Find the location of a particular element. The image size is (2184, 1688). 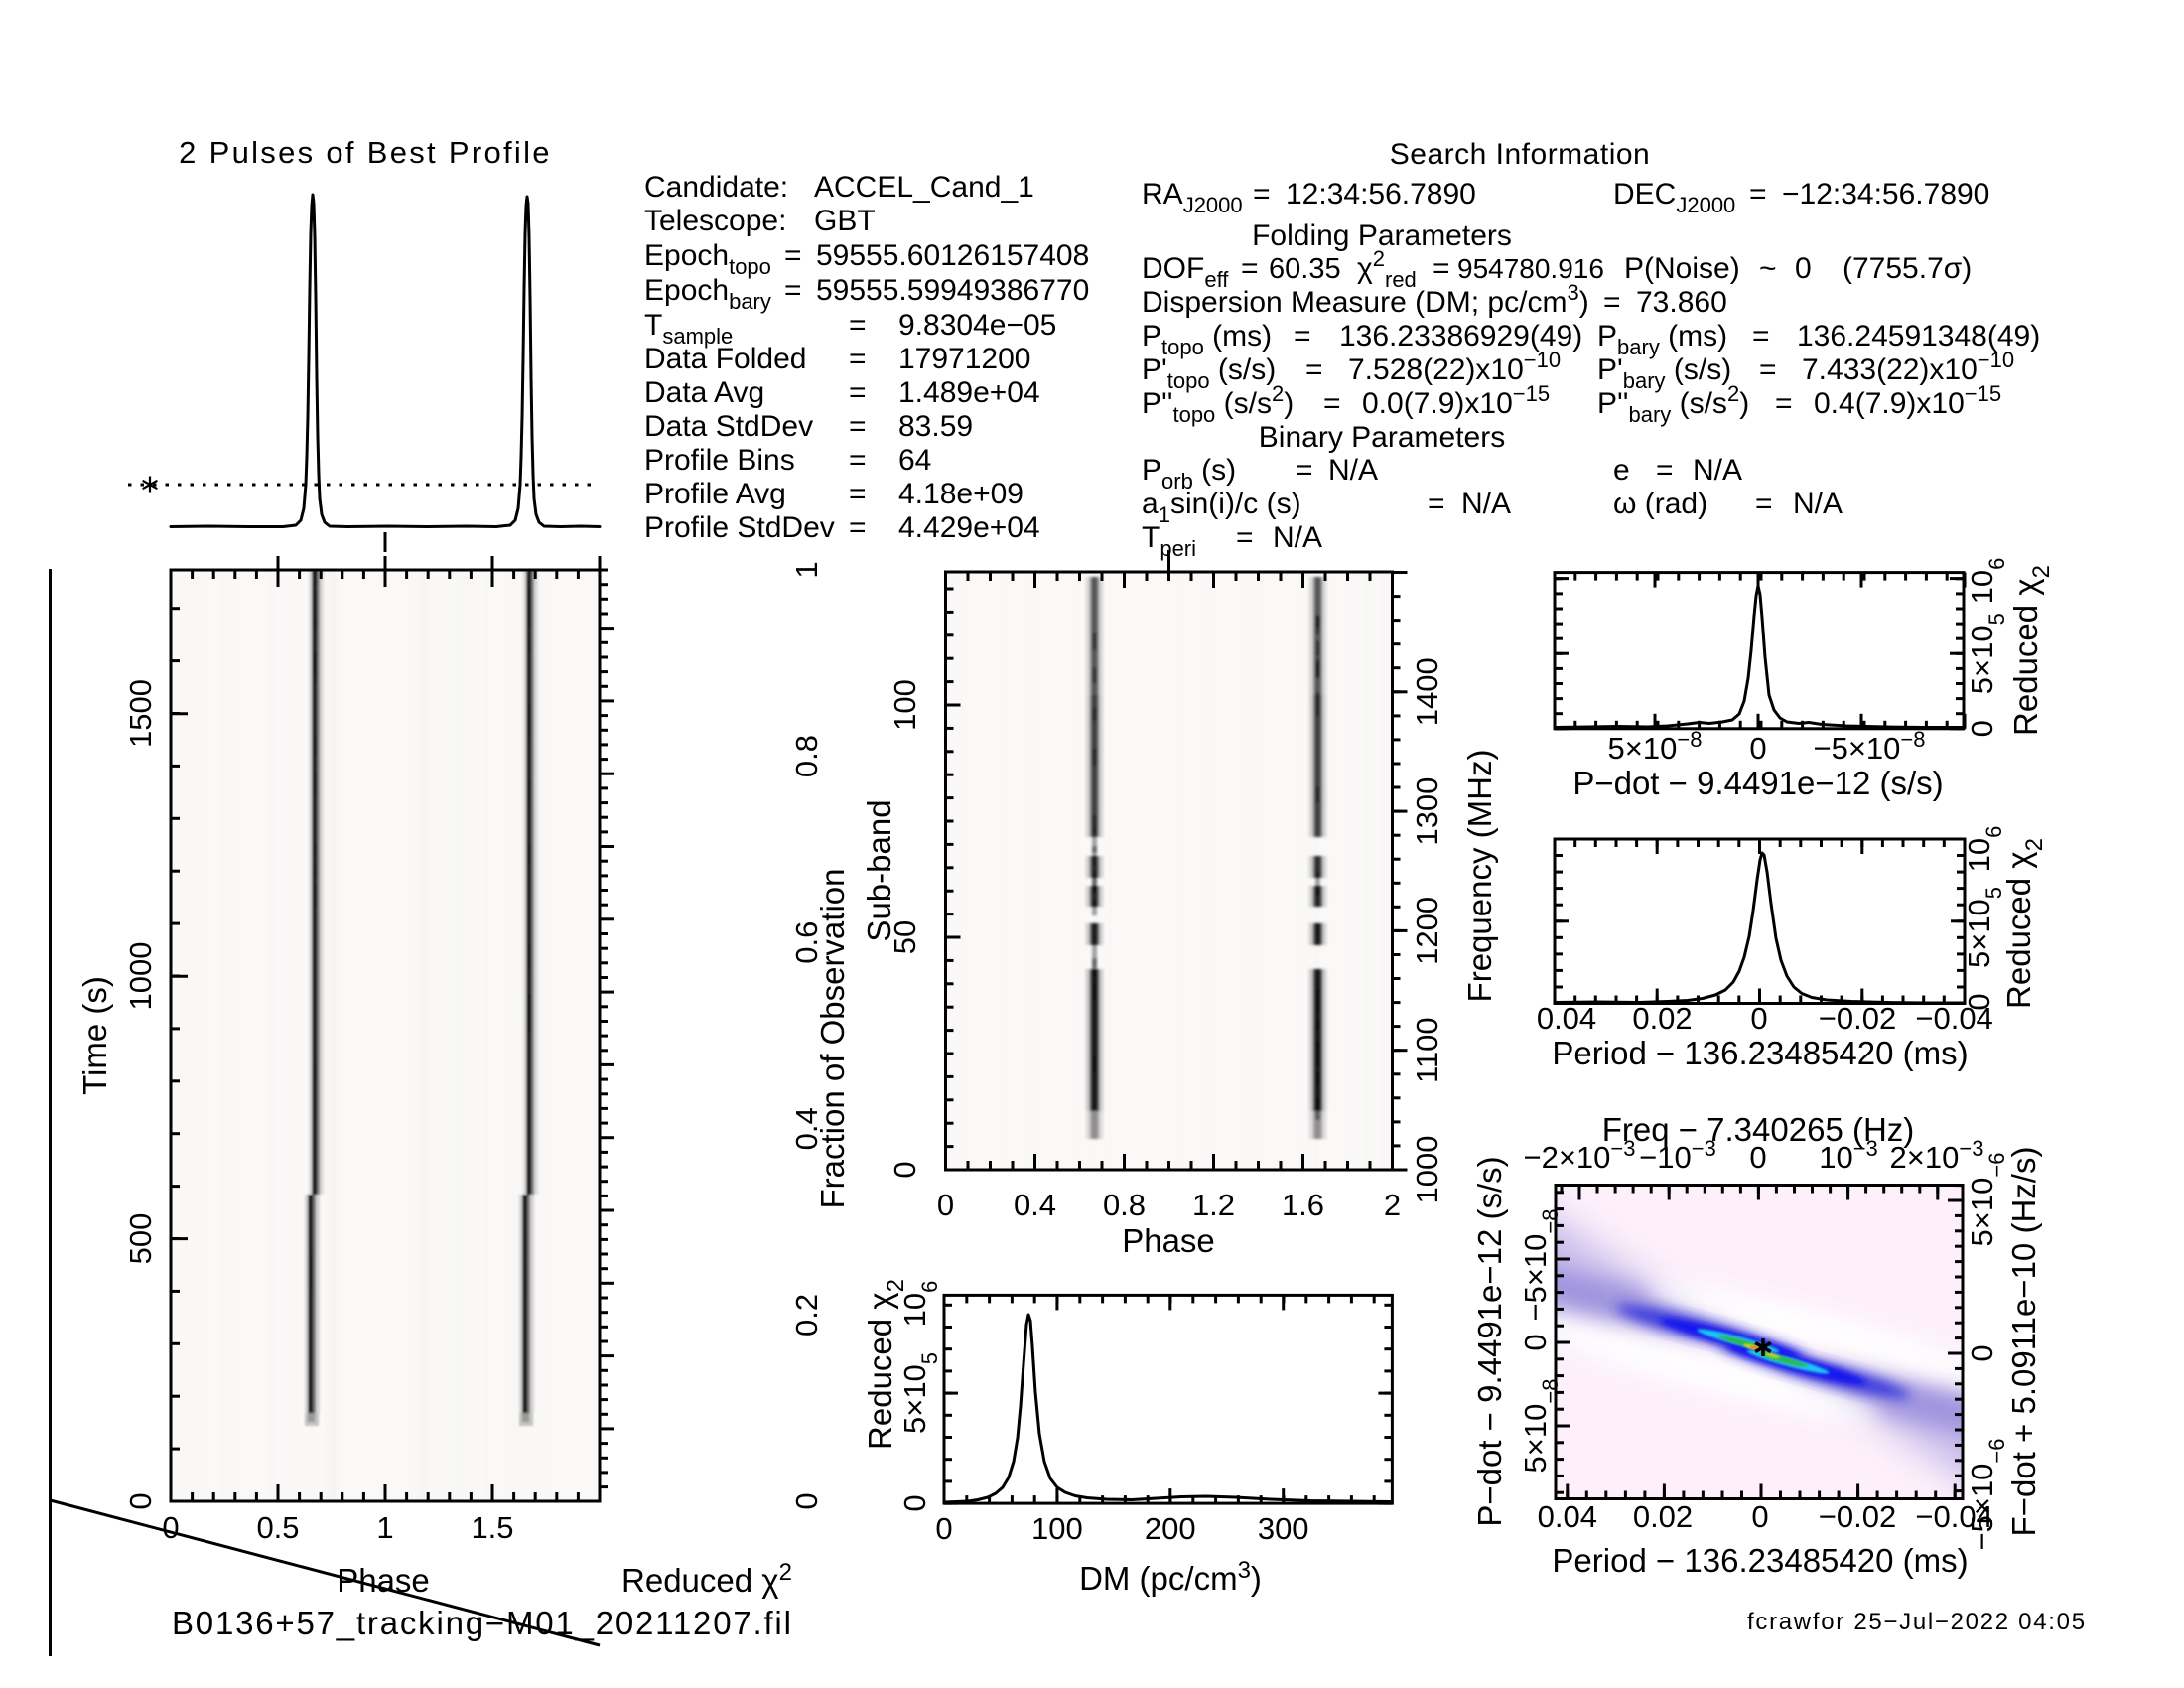

svg-text: 9.8304e−05 is located at coordinates (977, 325).